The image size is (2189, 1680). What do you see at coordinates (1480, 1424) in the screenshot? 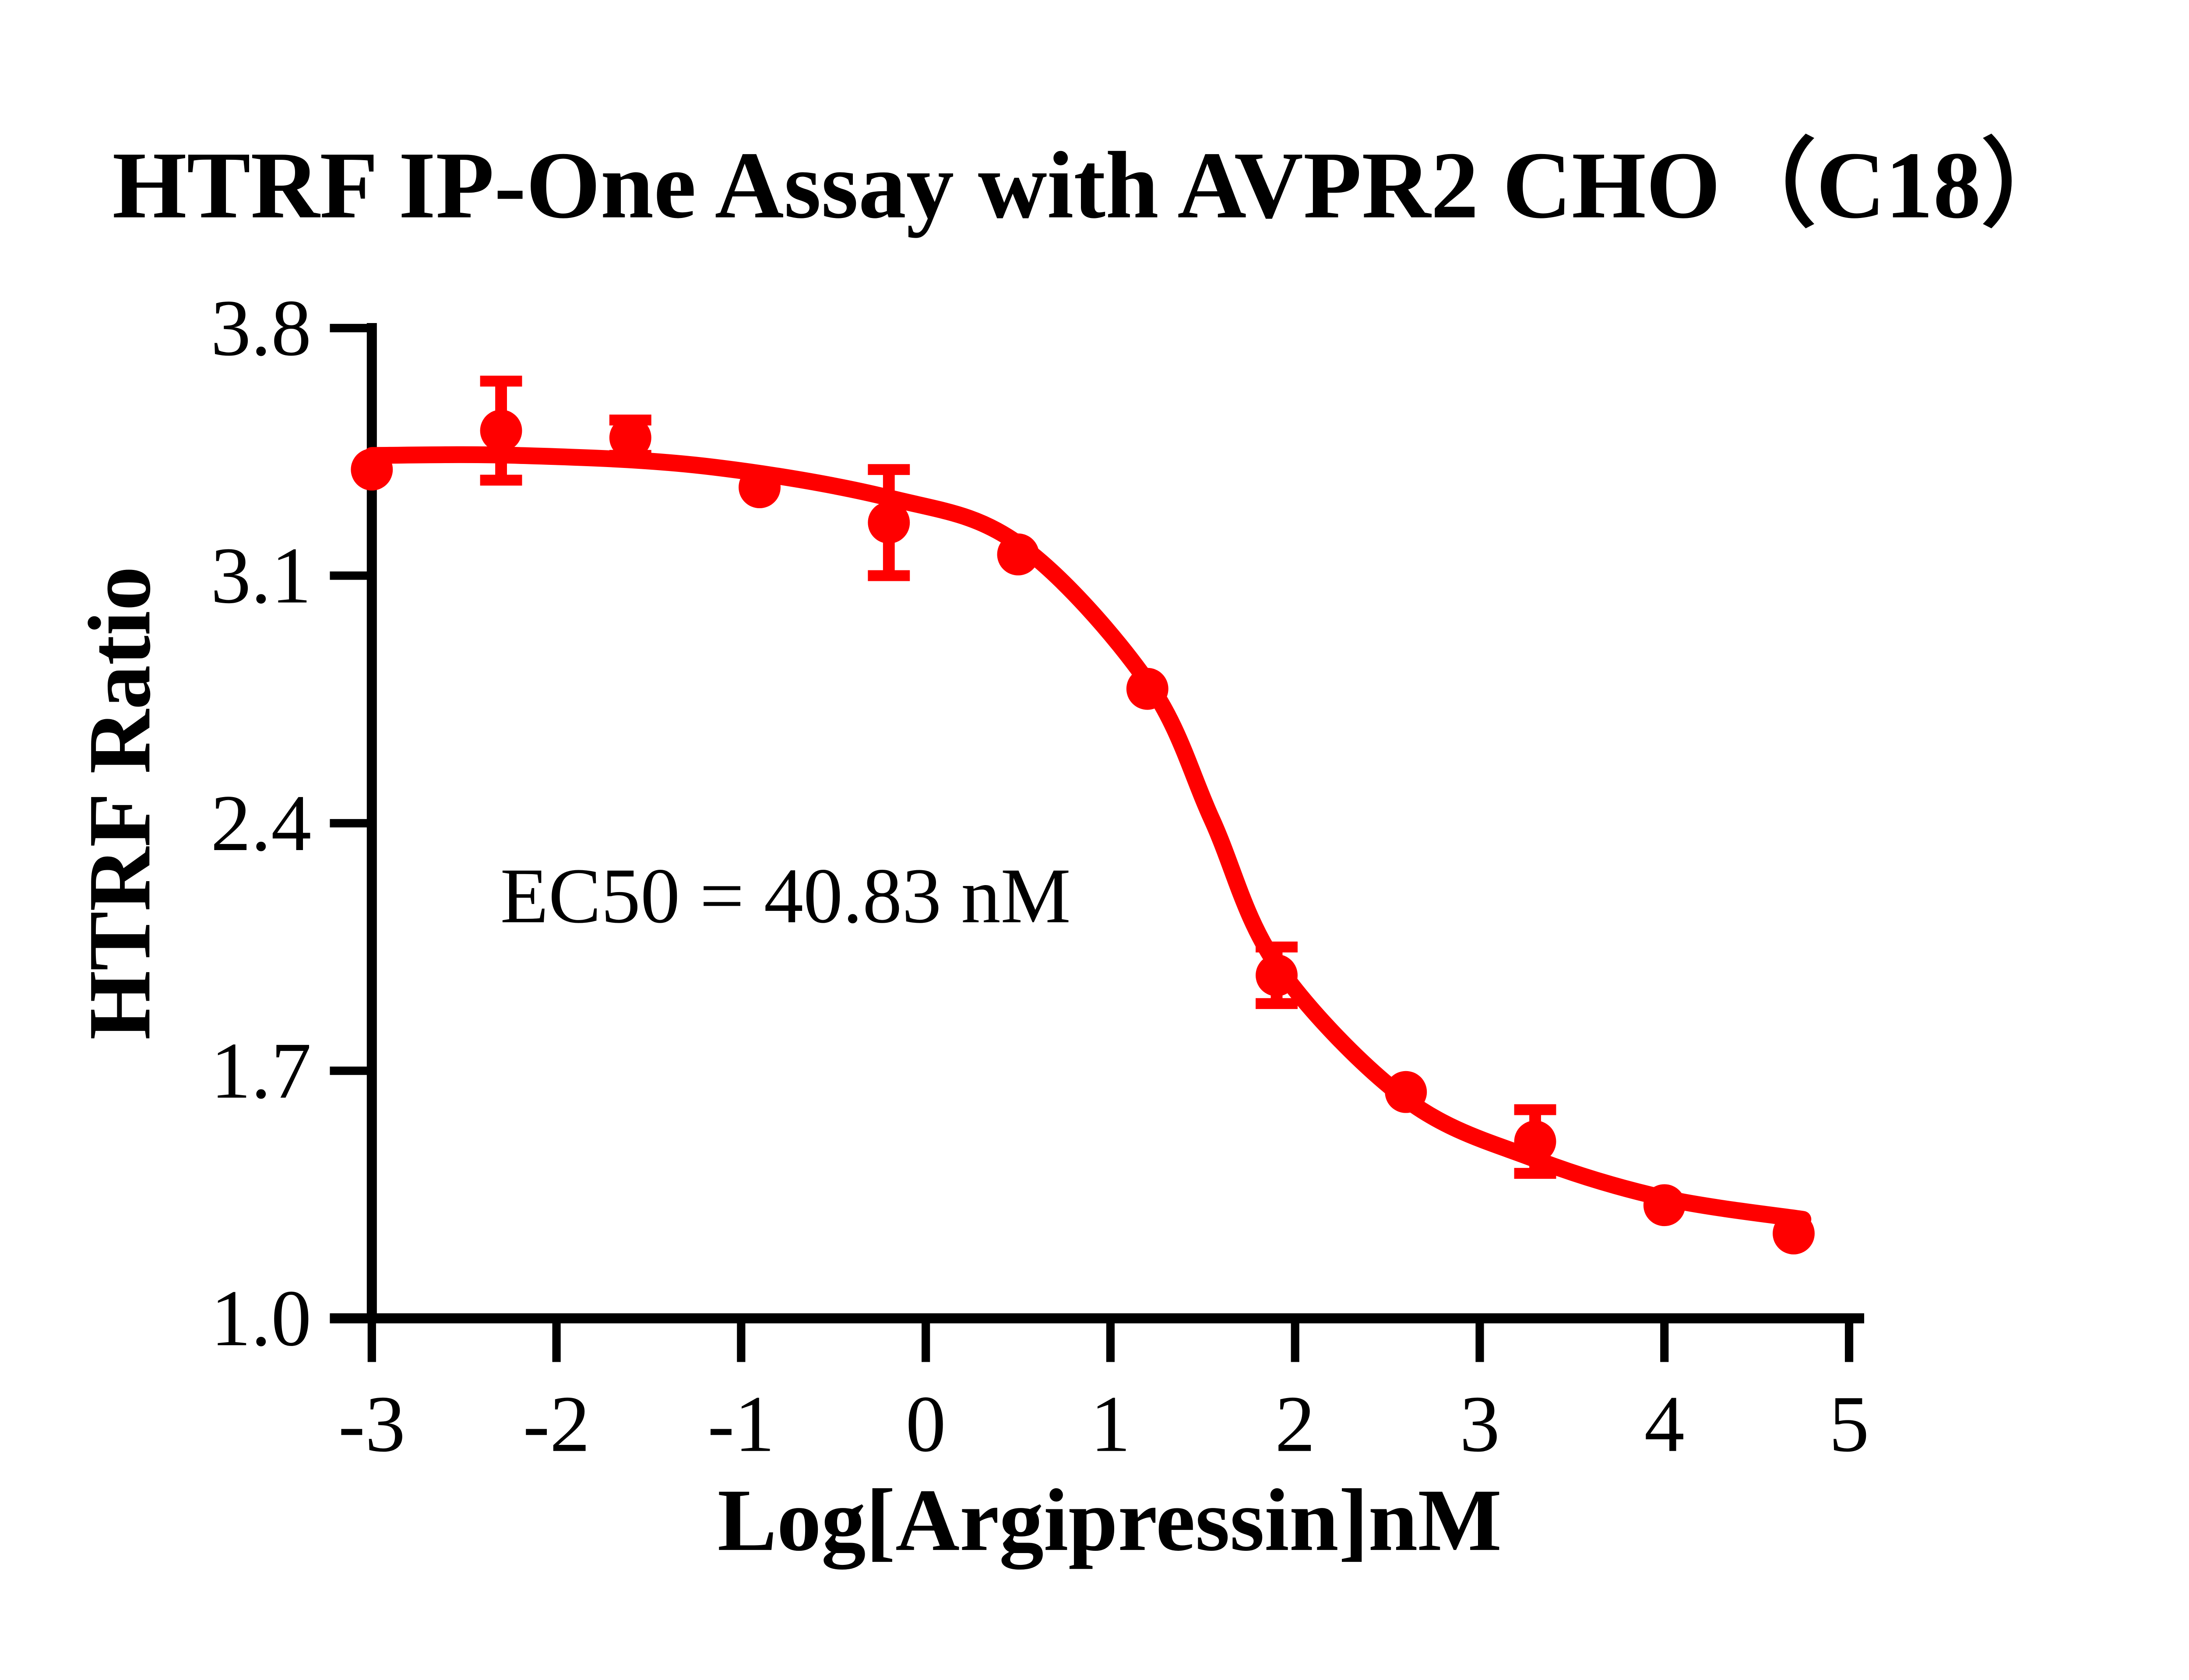
I see `x-tick-label: 3` at bounding box center [1480, 1424].